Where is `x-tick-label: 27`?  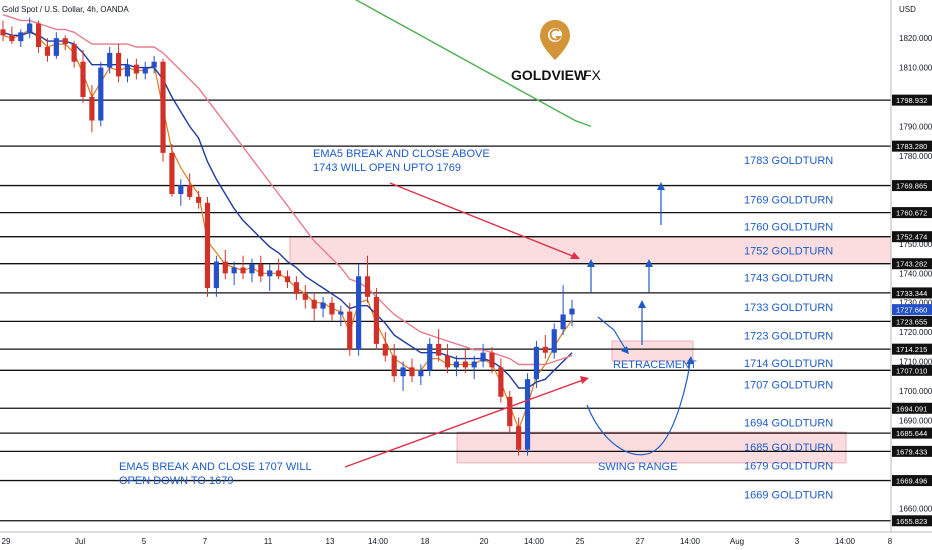
x-tick-label: 27 is located at coordinates (640, 541).